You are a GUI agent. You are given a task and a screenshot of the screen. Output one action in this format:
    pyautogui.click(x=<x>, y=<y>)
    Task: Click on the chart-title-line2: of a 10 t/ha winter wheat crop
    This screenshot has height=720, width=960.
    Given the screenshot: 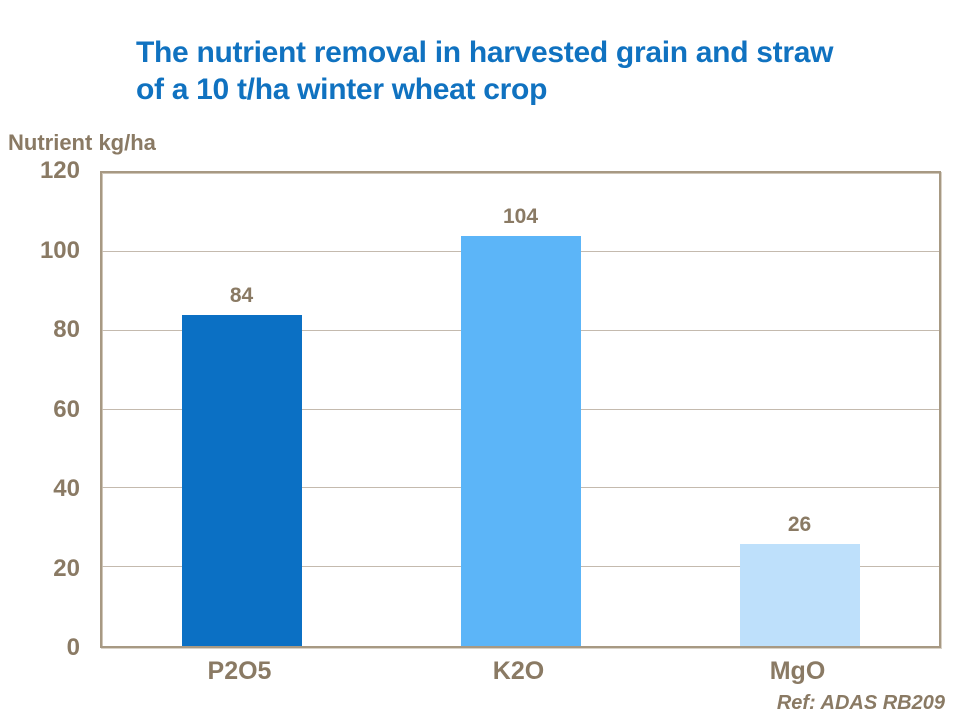 What is the action you would take?
    pyautogui.click(x=342, y=89)
    